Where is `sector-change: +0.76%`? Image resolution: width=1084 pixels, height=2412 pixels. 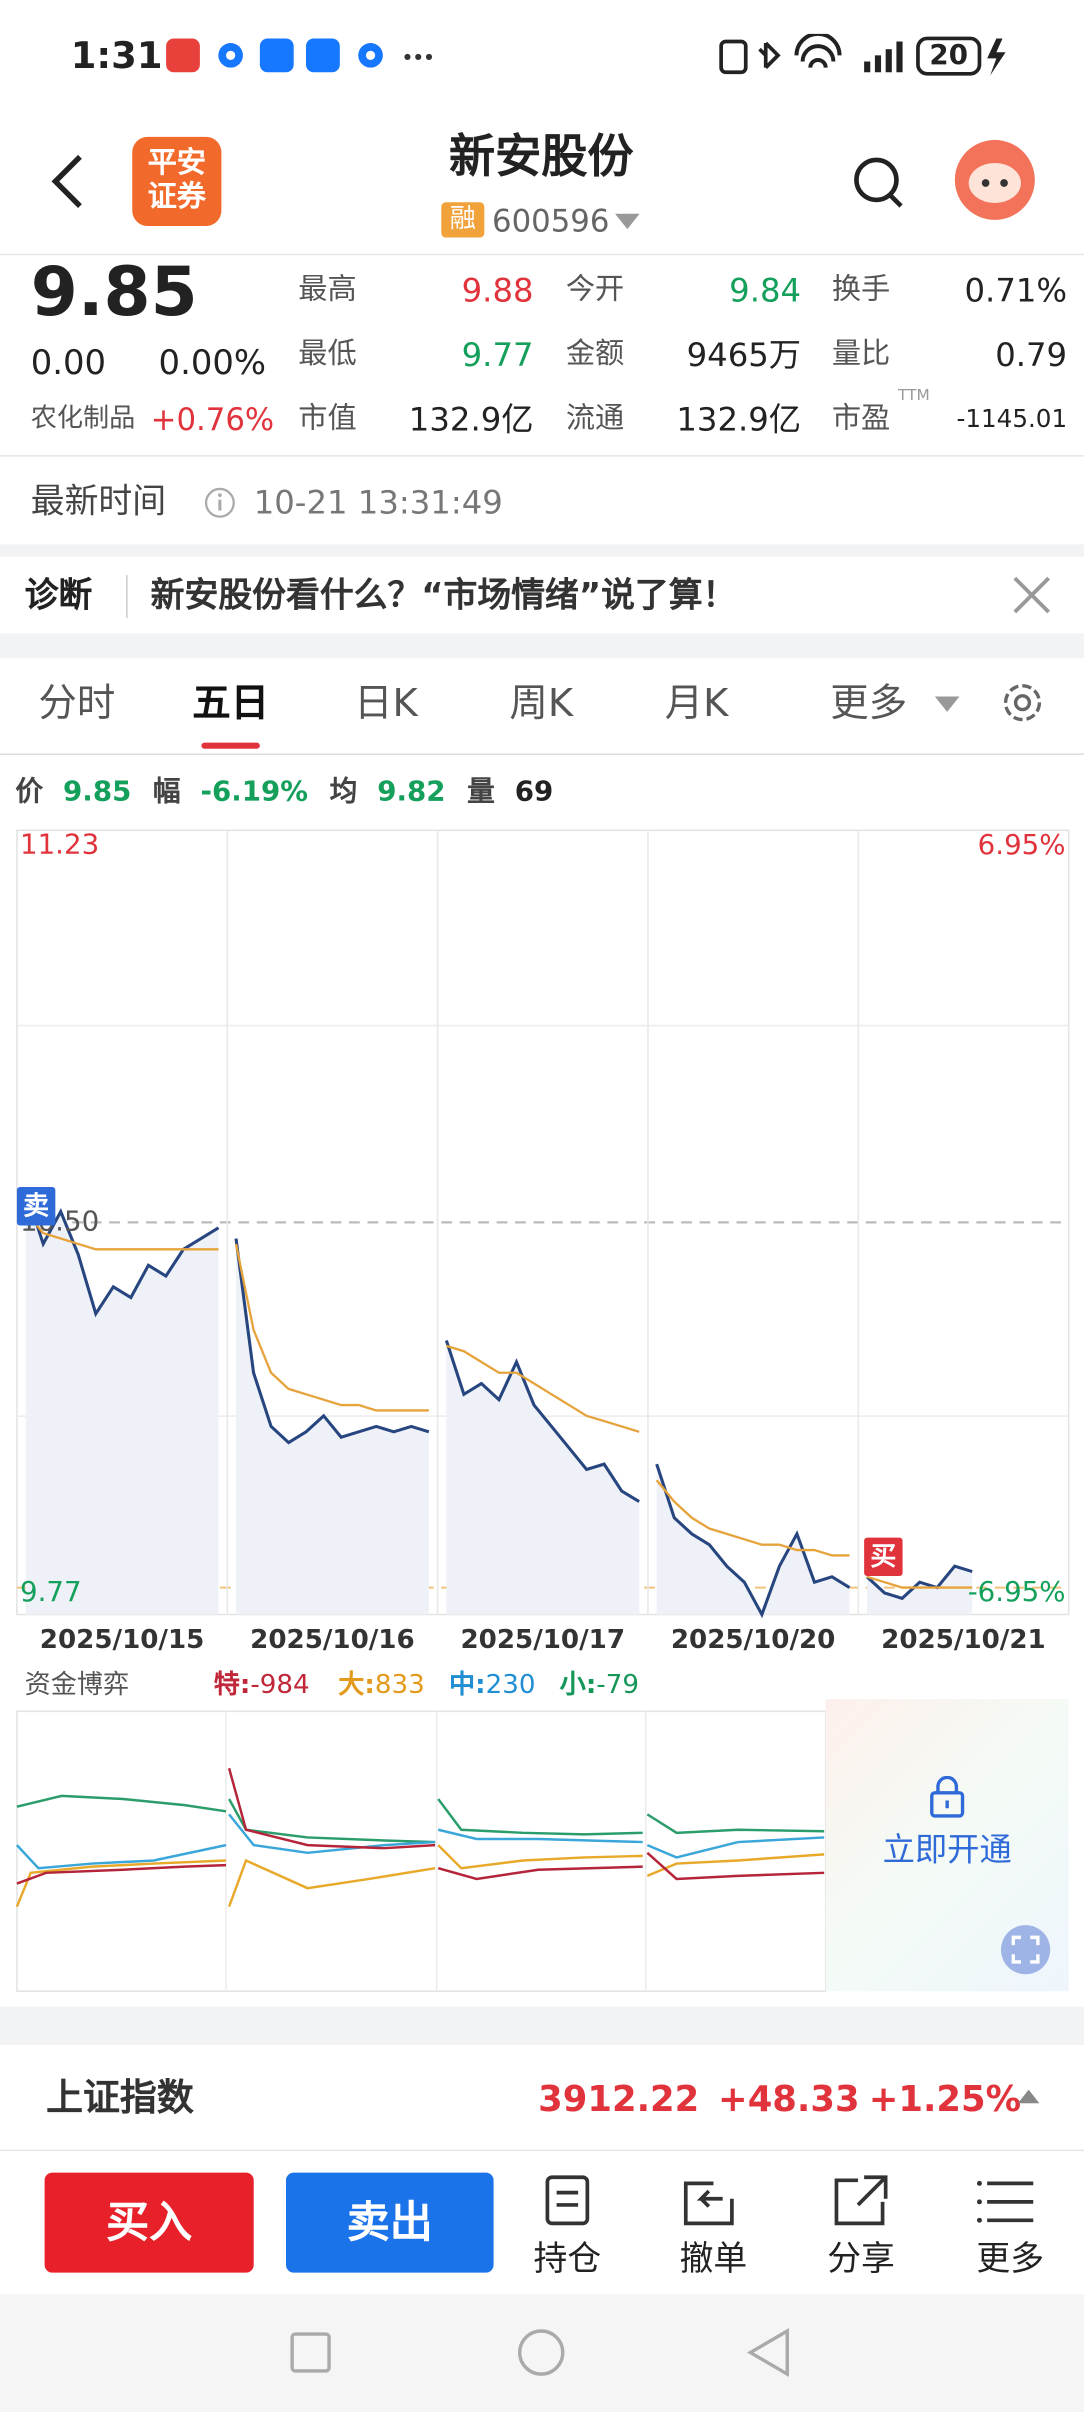
sector-change: +0.76% is located at coordinates (212, 419).